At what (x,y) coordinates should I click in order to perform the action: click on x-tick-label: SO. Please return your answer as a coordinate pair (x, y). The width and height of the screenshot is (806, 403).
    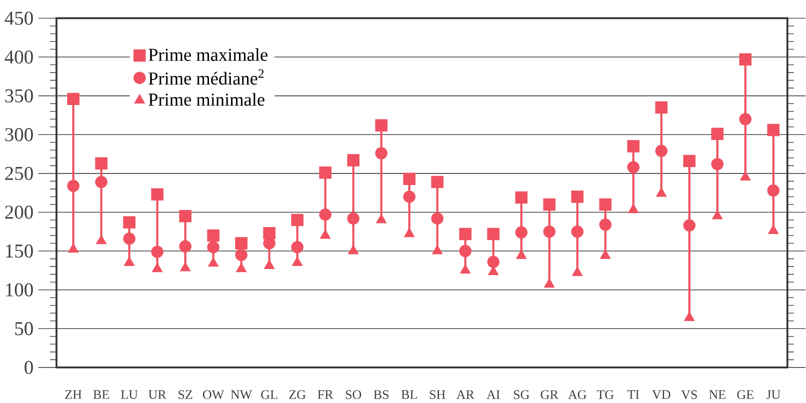
    Looking at the image, I should click on (354, 394).